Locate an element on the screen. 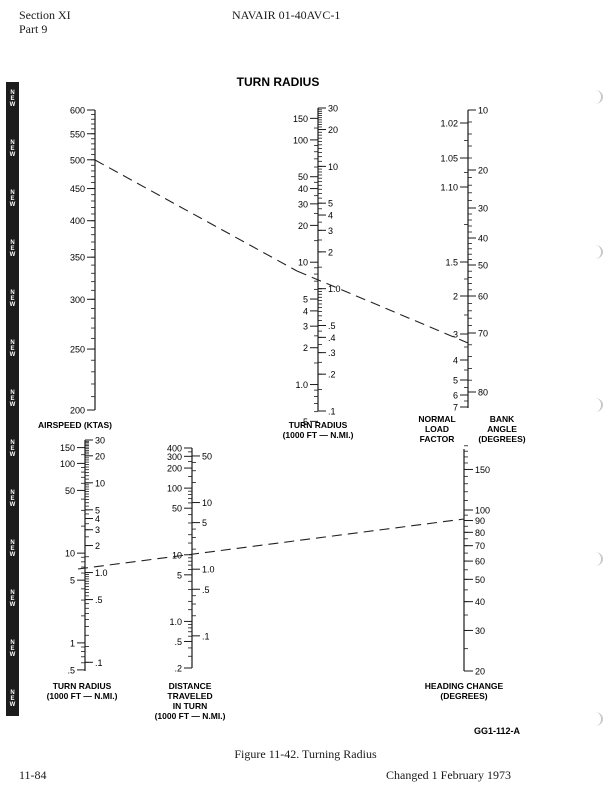 This screenshot has width=611, height=800. tick-label: 90 is located at coordinates (480, 521).